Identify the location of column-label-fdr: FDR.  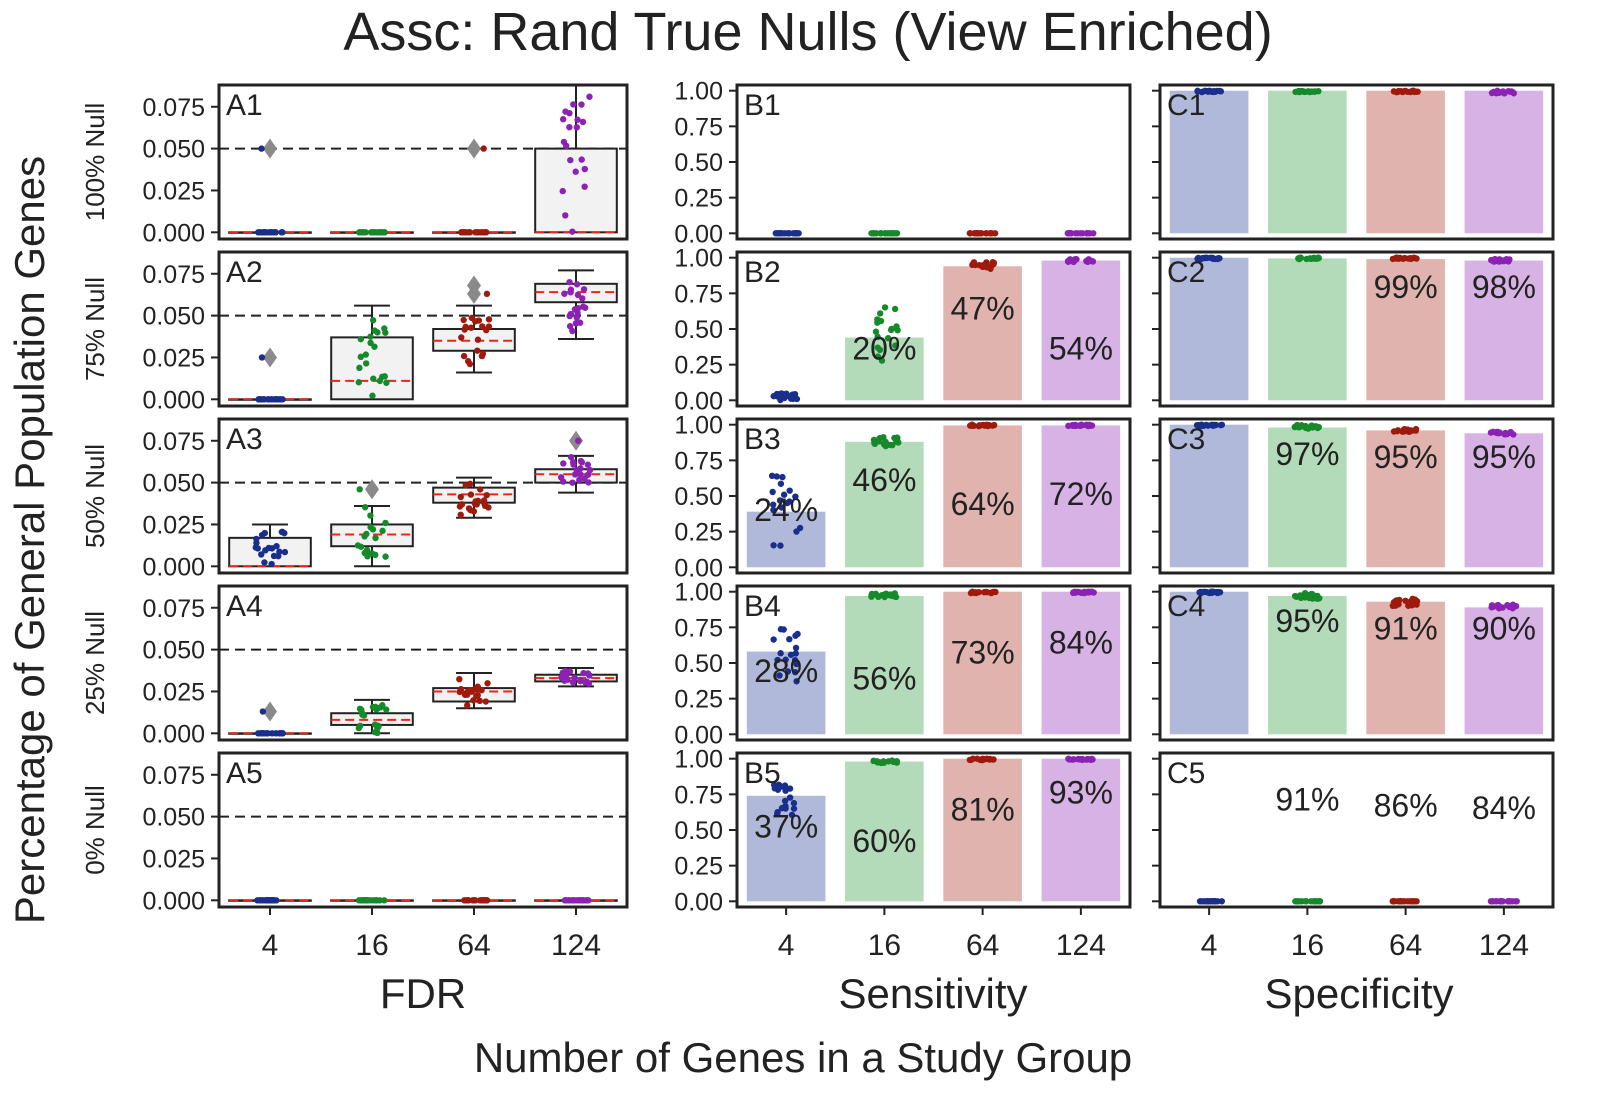
(423, 993).